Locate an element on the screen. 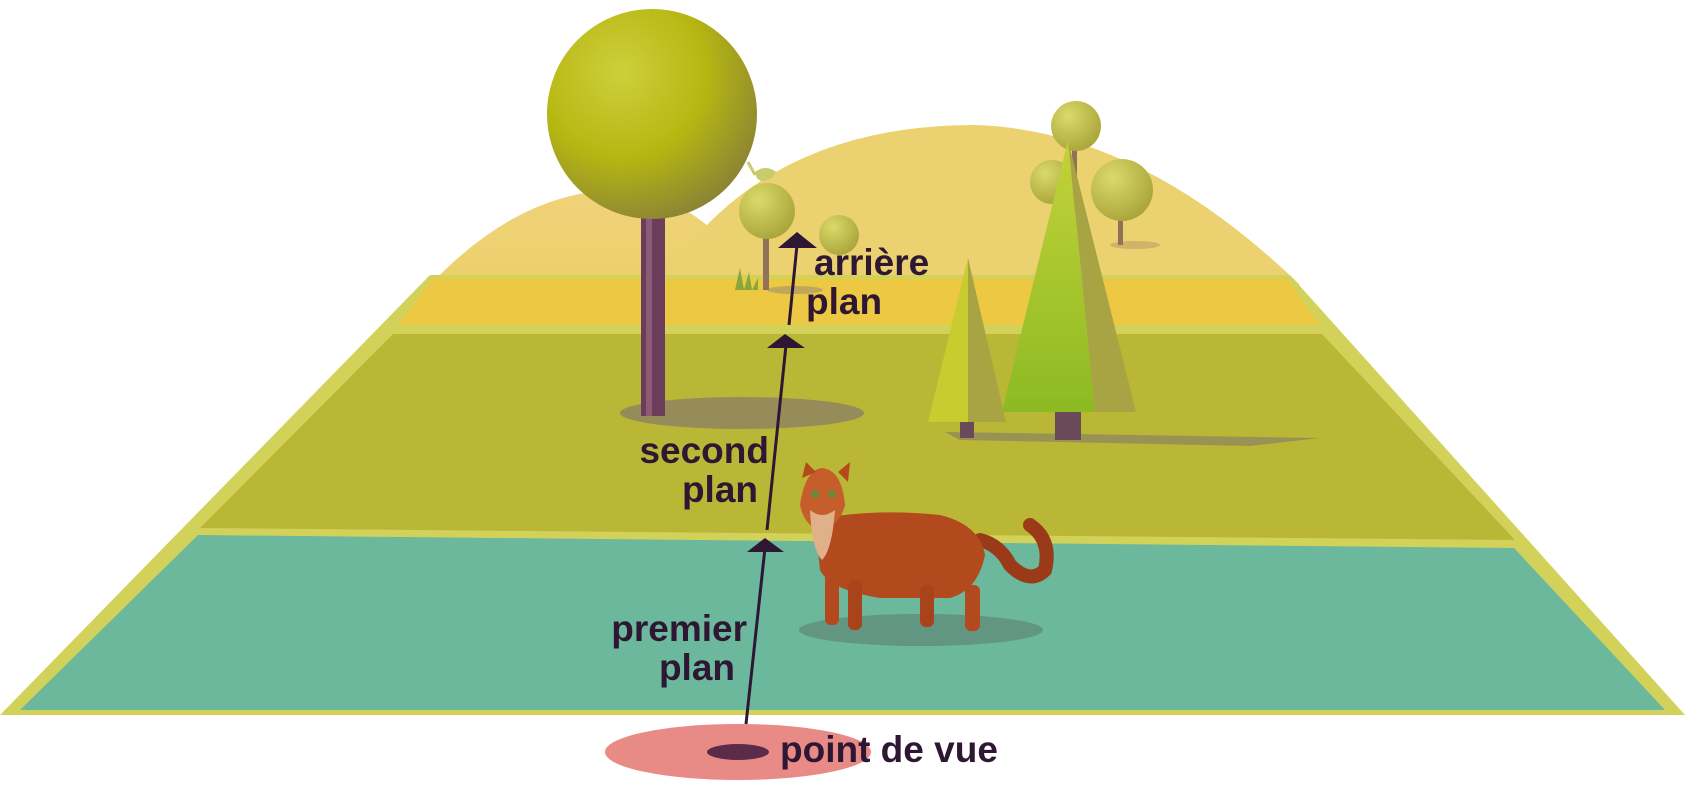  arrowhead-background is located at coordinates (797, 240).